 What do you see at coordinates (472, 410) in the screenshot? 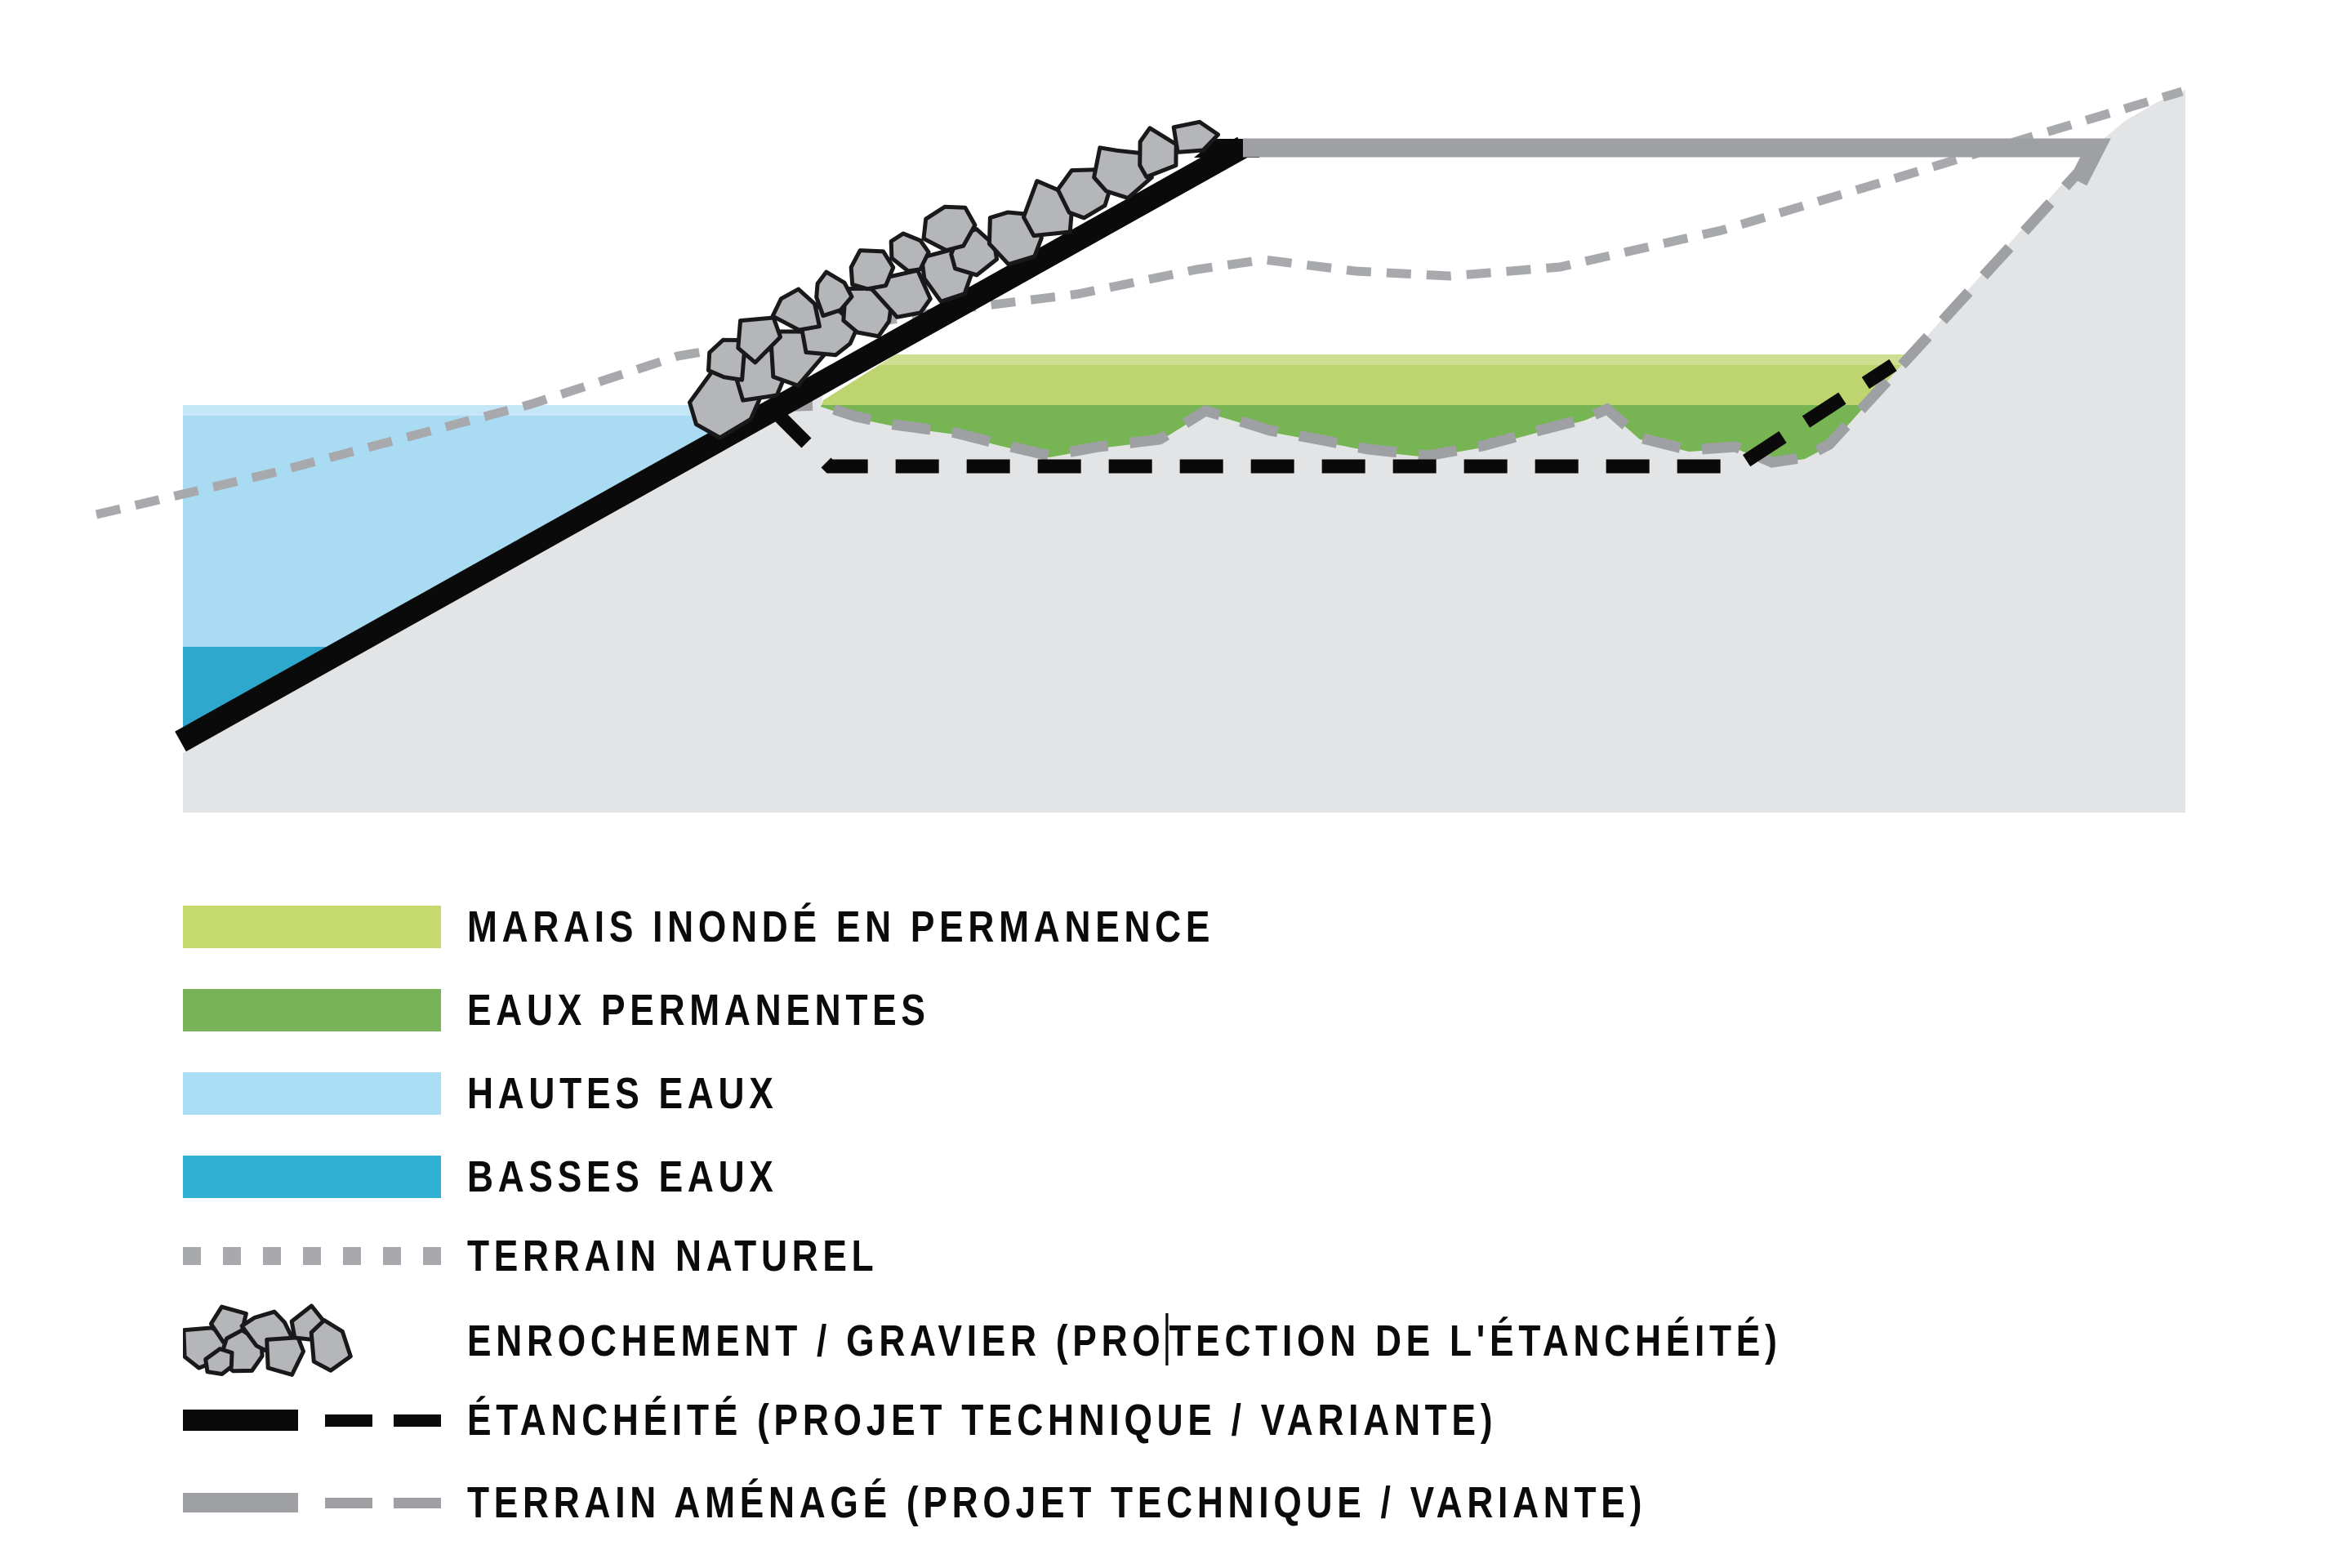
I see `hautes-eaux-light-edge` at bounding box center [472, 410].